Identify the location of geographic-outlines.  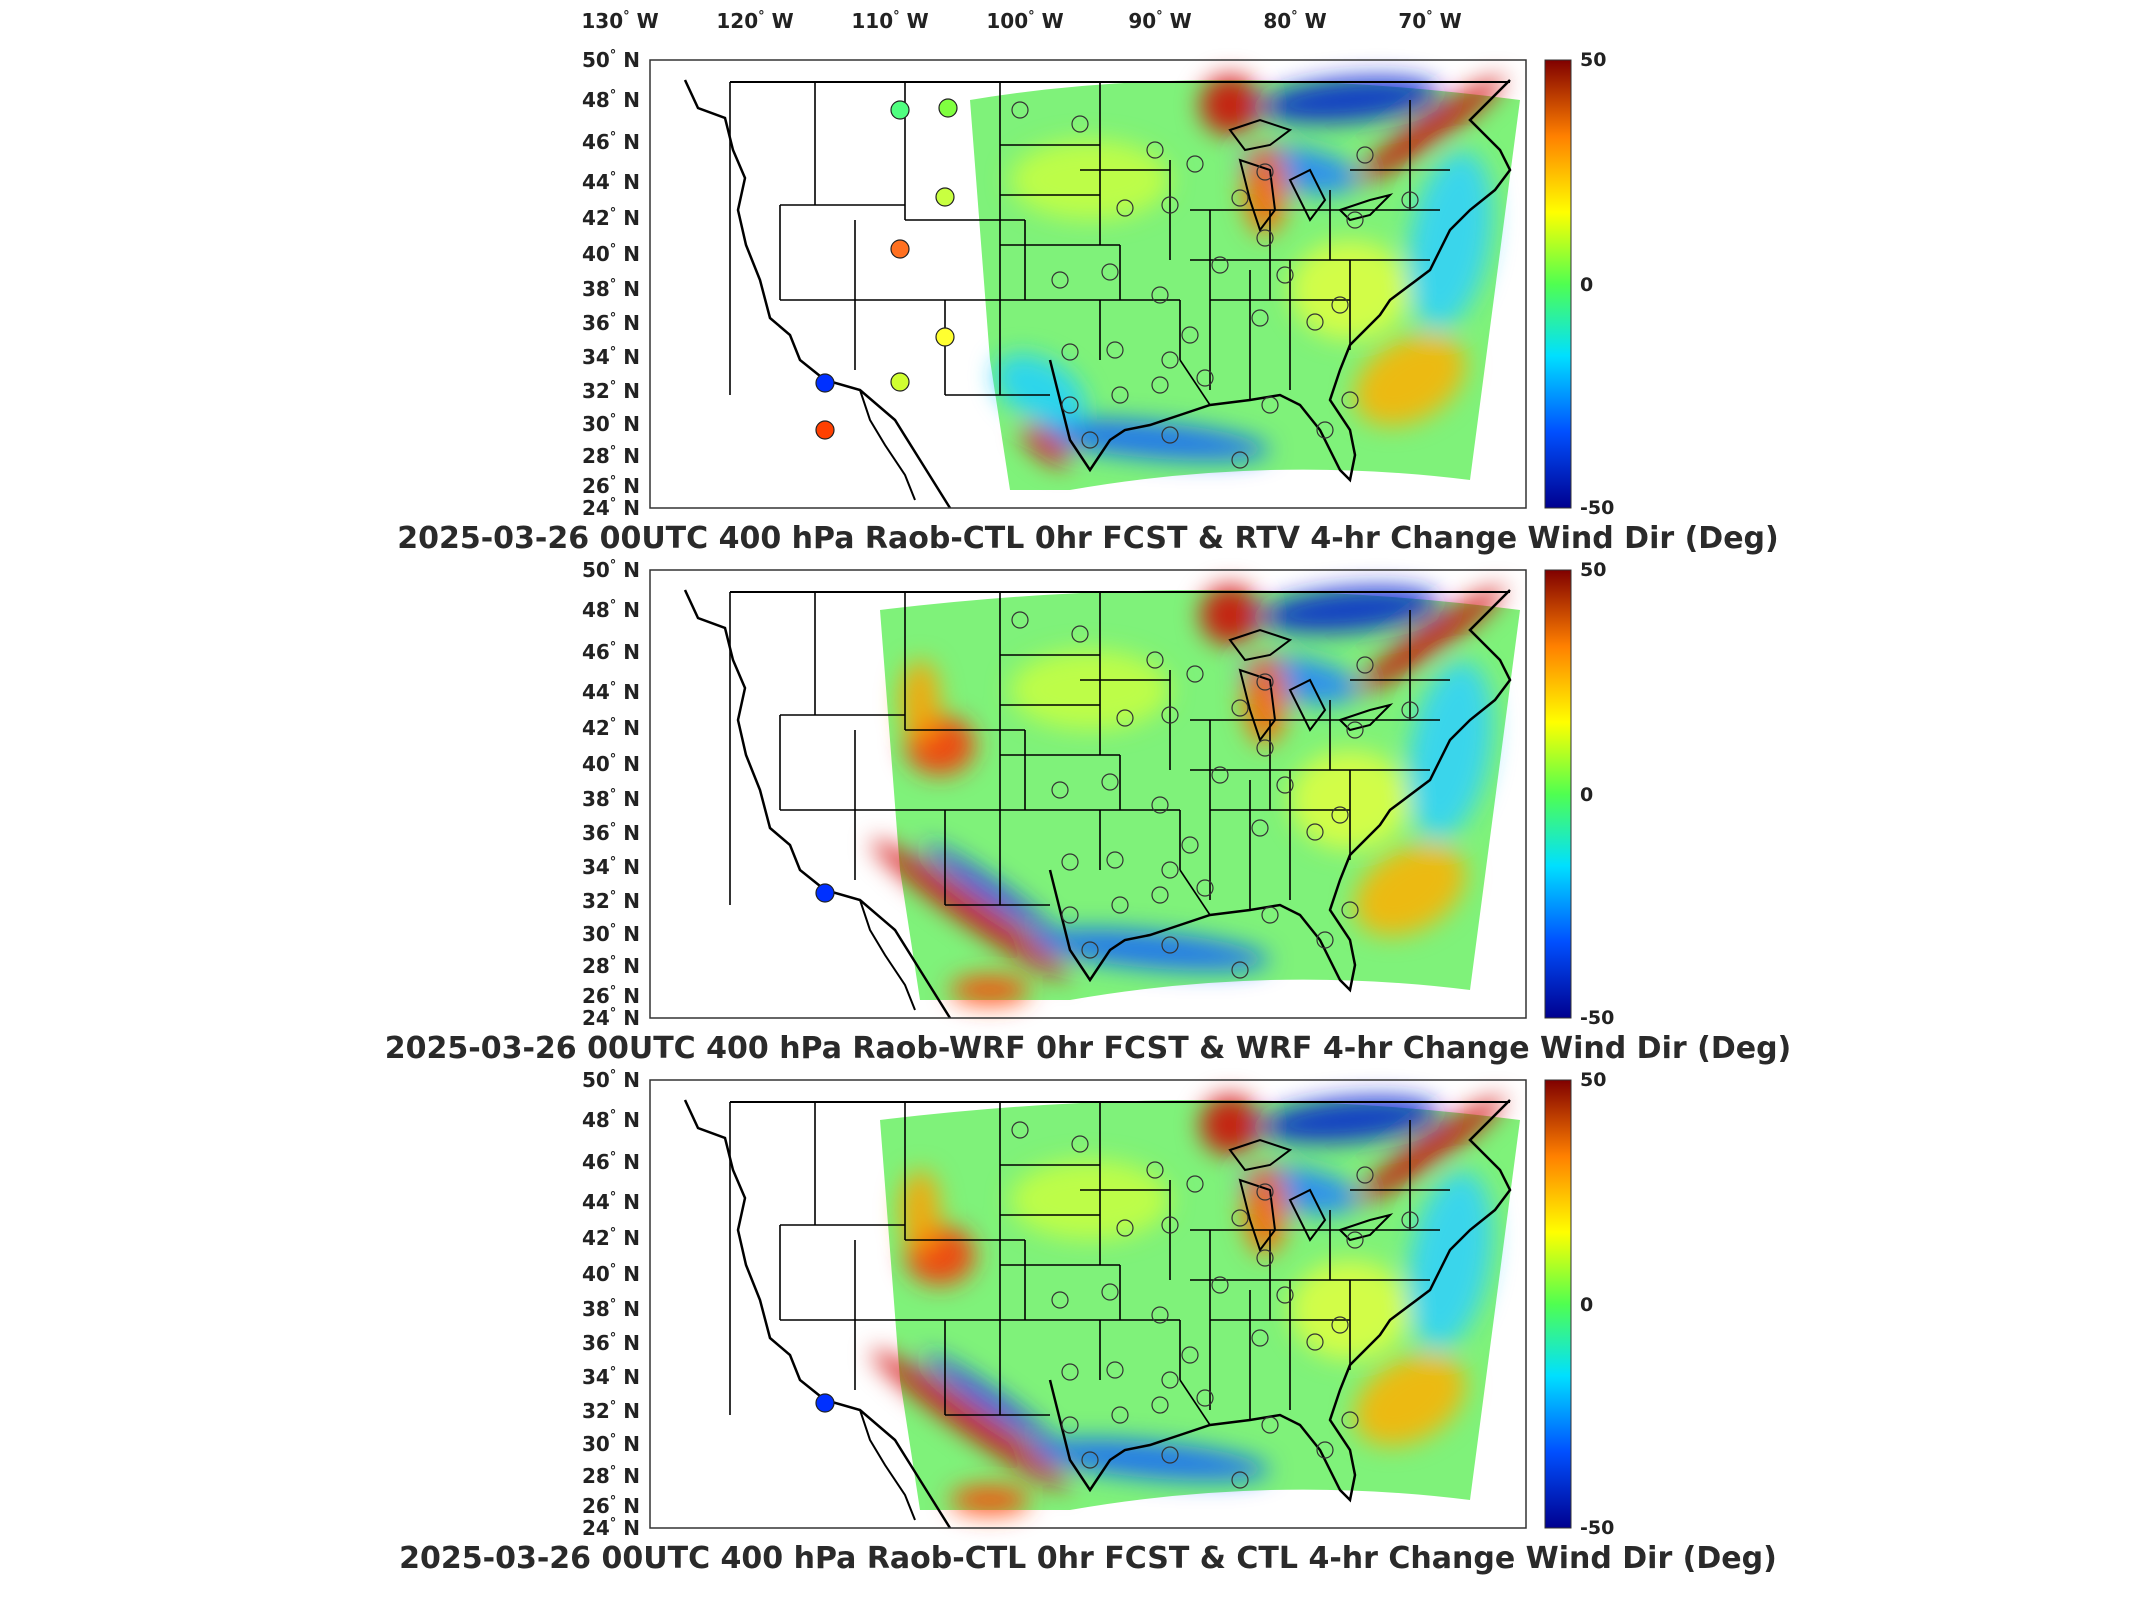
(1097, 1314).